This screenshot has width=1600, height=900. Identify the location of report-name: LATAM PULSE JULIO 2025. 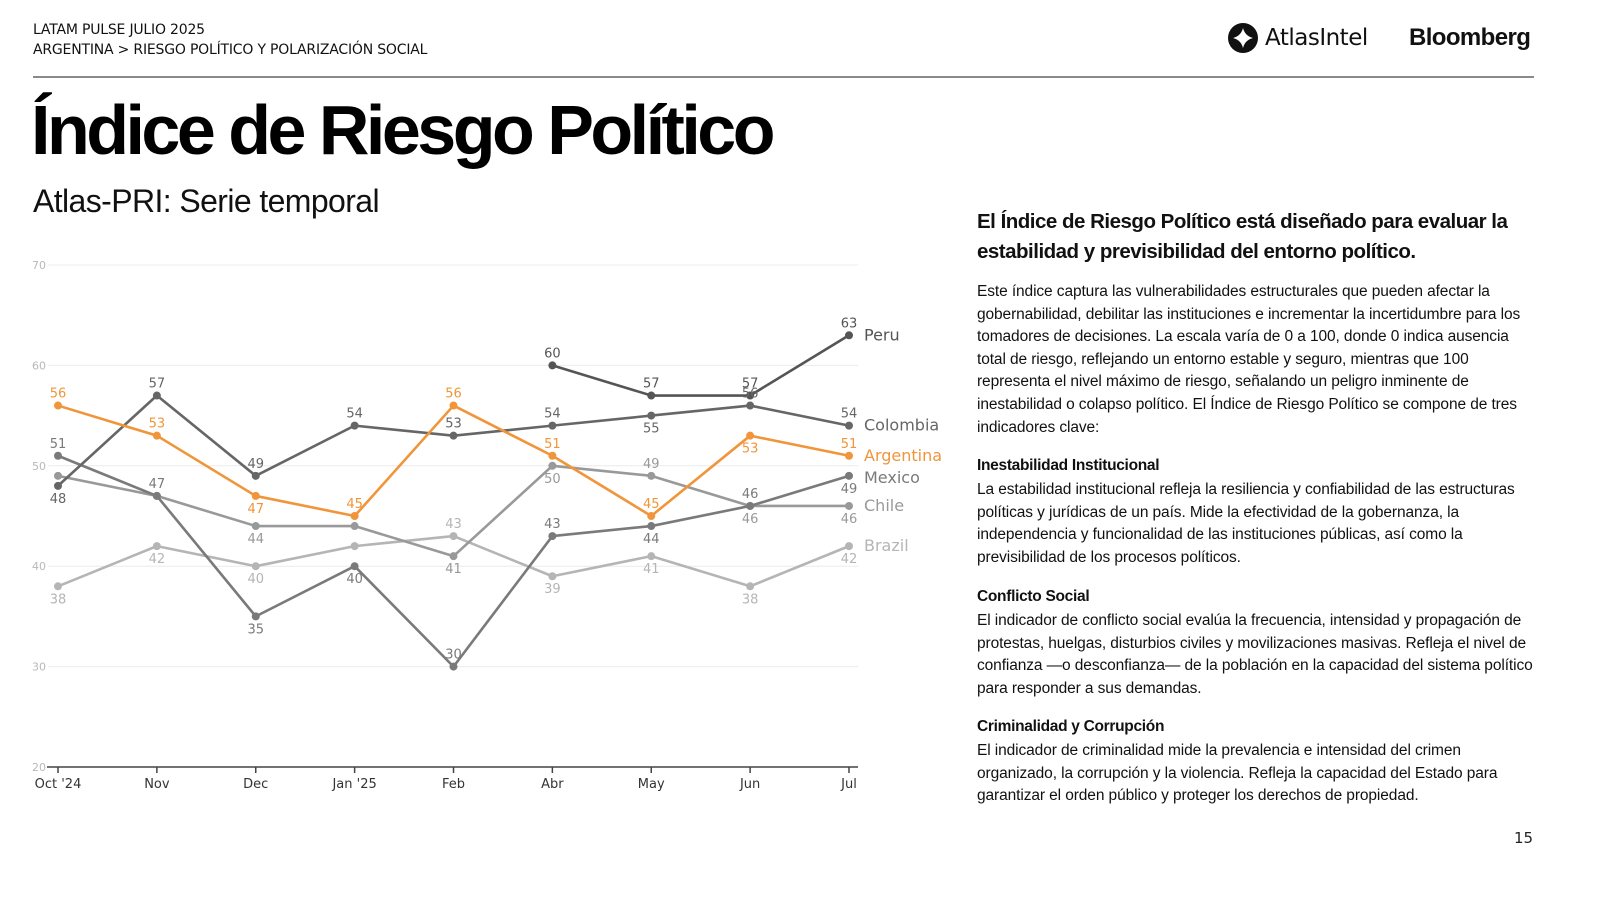
(119, 30).